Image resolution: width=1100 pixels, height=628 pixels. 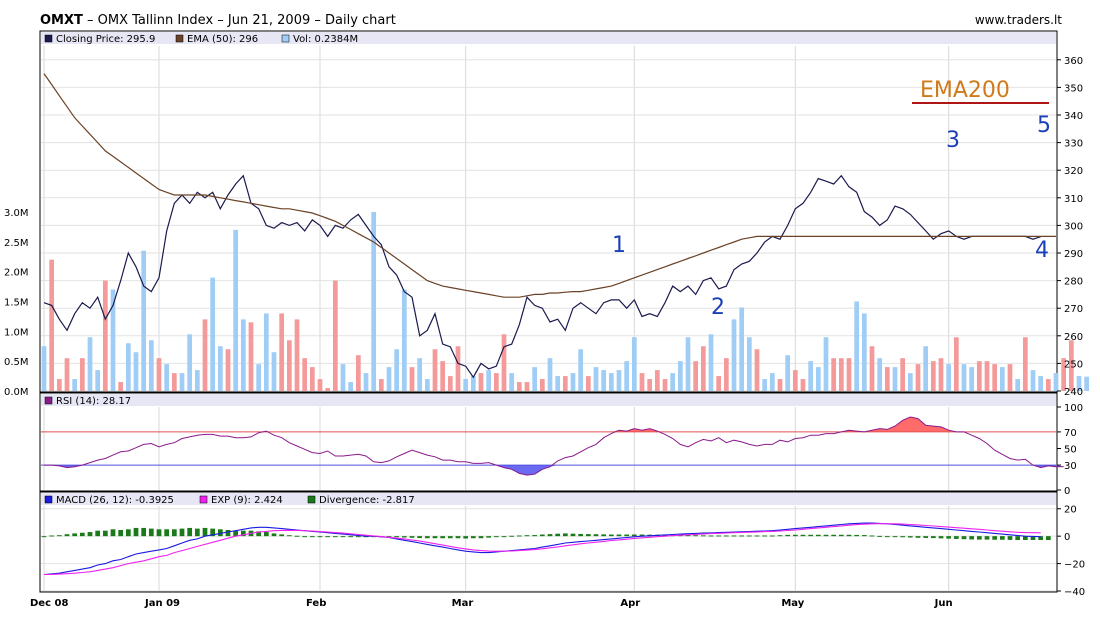 What do you see at coordinates (1073, 199) in the screenshot?
I see `price-tick-label: 310` at bounding box center [1073, 199].